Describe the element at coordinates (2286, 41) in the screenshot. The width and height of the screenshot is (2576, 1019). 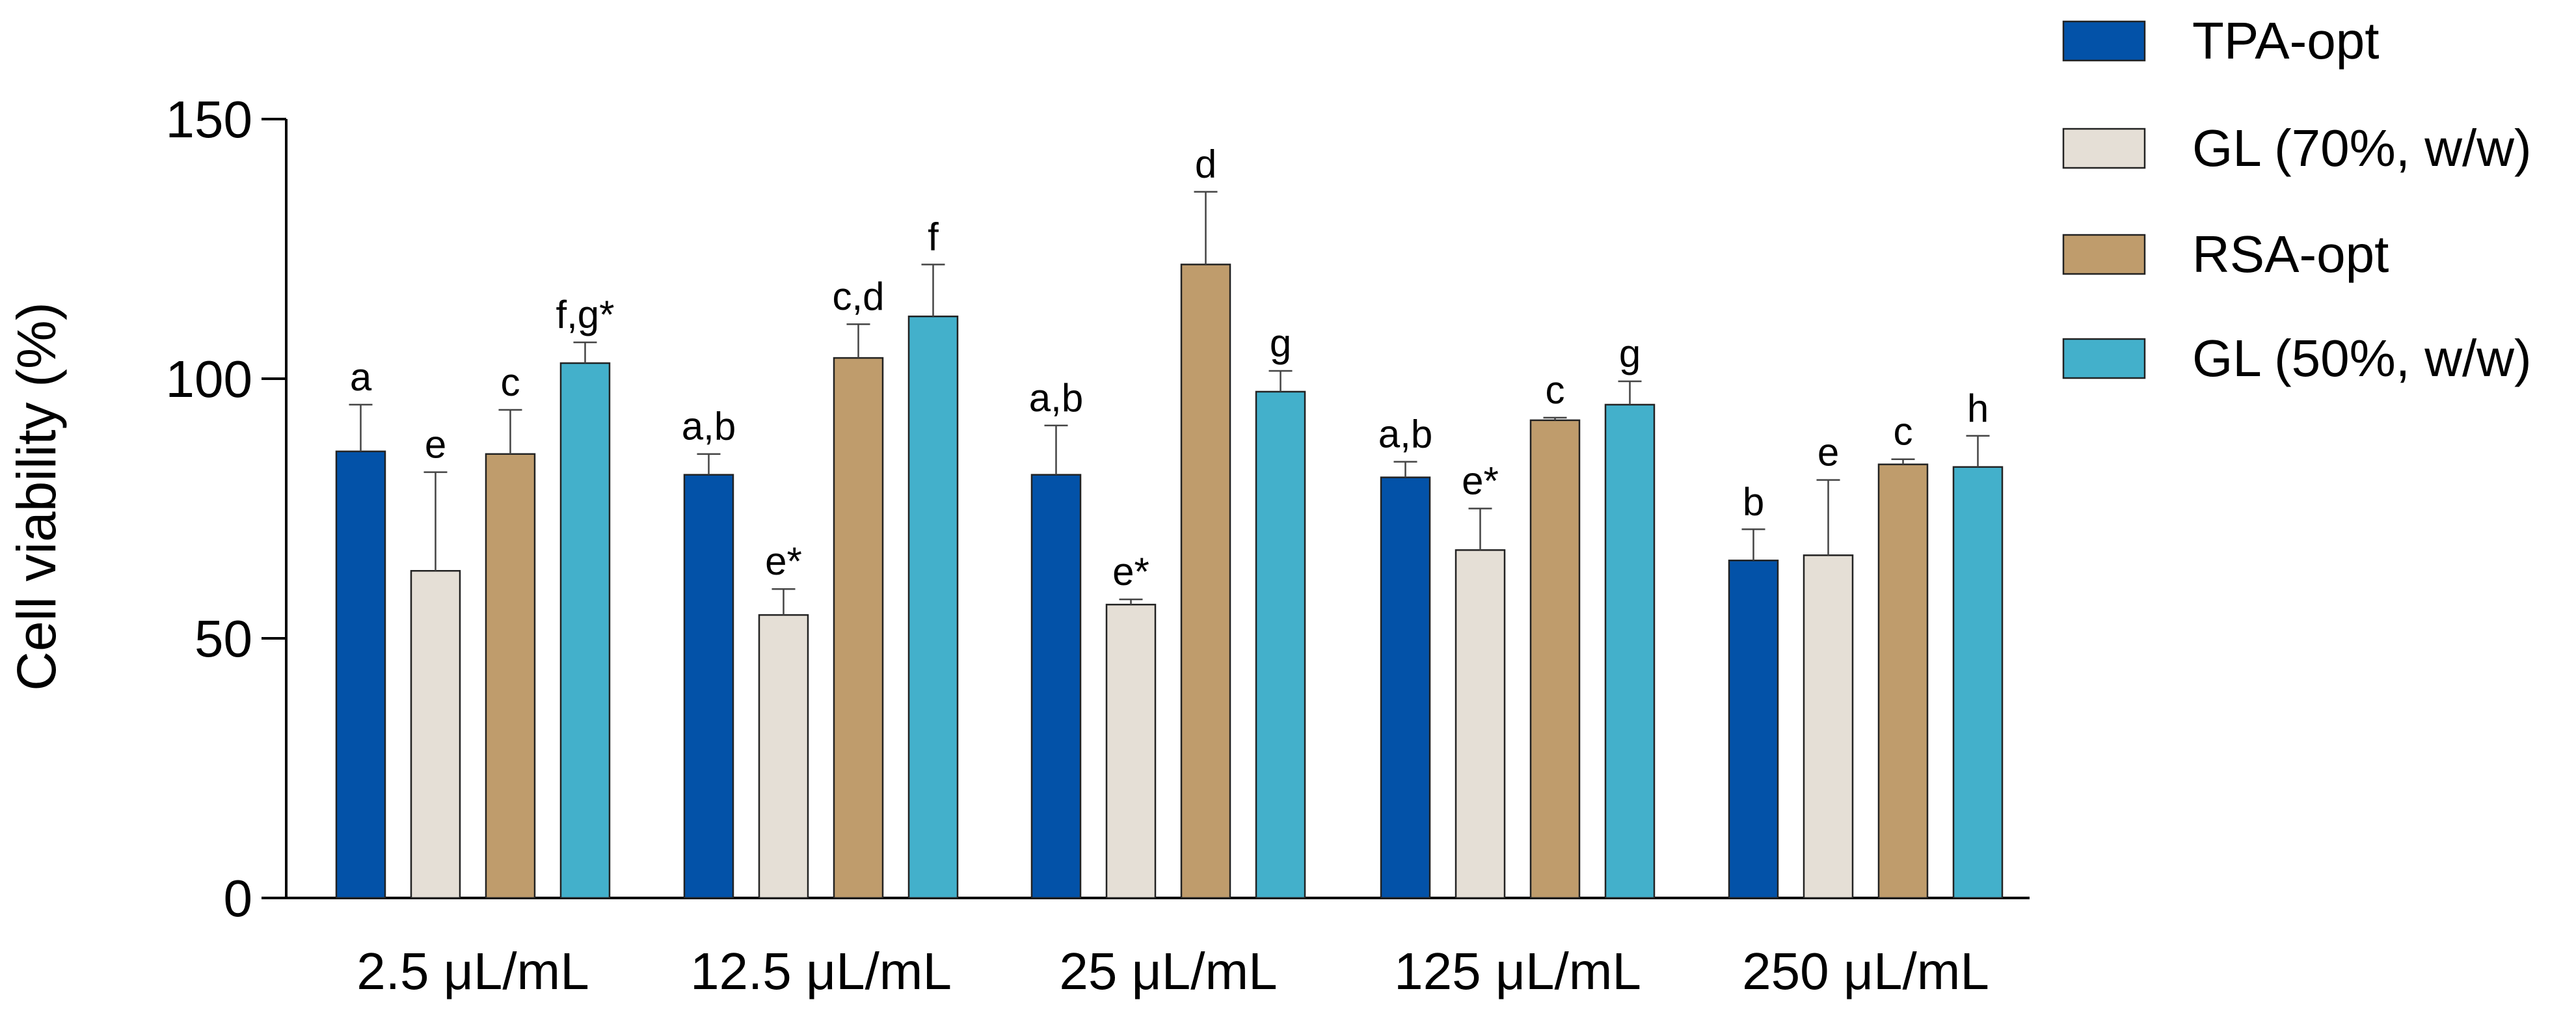
I see `legend-label: TPA-opt` at that location.